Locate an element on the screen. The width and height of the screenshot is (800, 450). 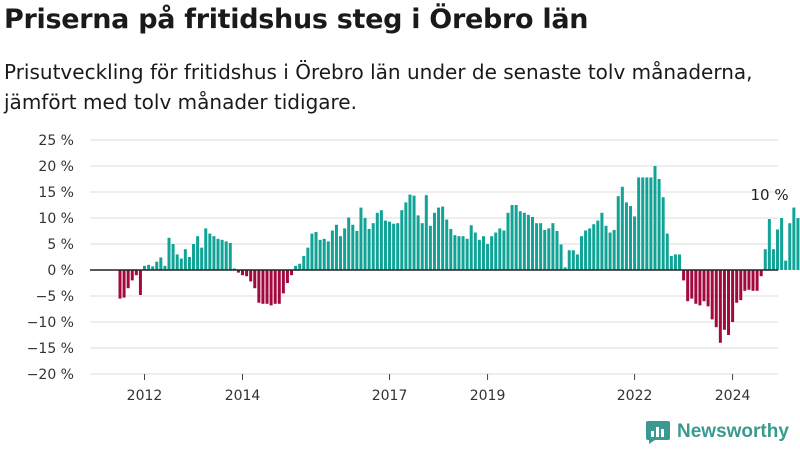
x-tick-label: 2012 is located at coordinates (145, 396).